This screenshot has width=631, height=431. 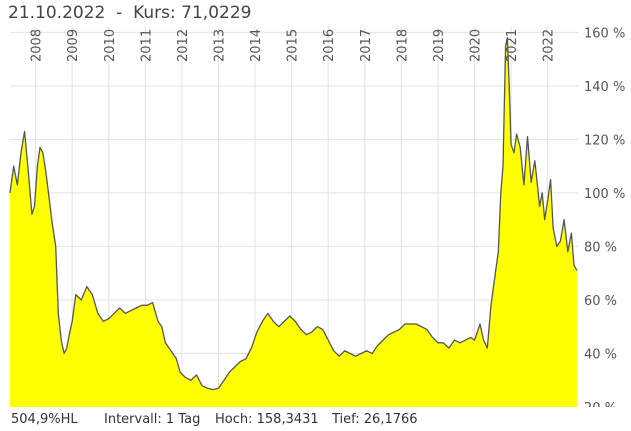 What do you see at coordinates (44, 419) in the screenshot?
I see `footer-performance: 504,9%HL` at bounding box center [44, 419].